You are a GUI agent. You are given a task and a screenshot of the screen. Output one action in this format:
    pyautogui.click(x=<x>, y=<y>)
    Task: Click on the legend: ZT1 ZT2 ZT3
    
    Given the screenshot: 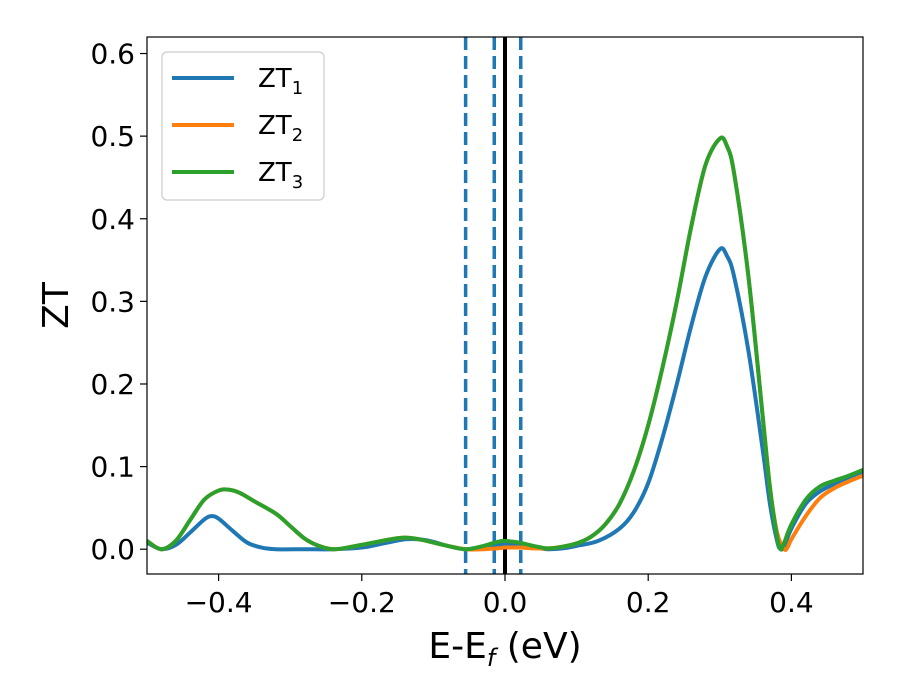 What is the action you would take?
    pyautogui.click(x=243, y=126)
    